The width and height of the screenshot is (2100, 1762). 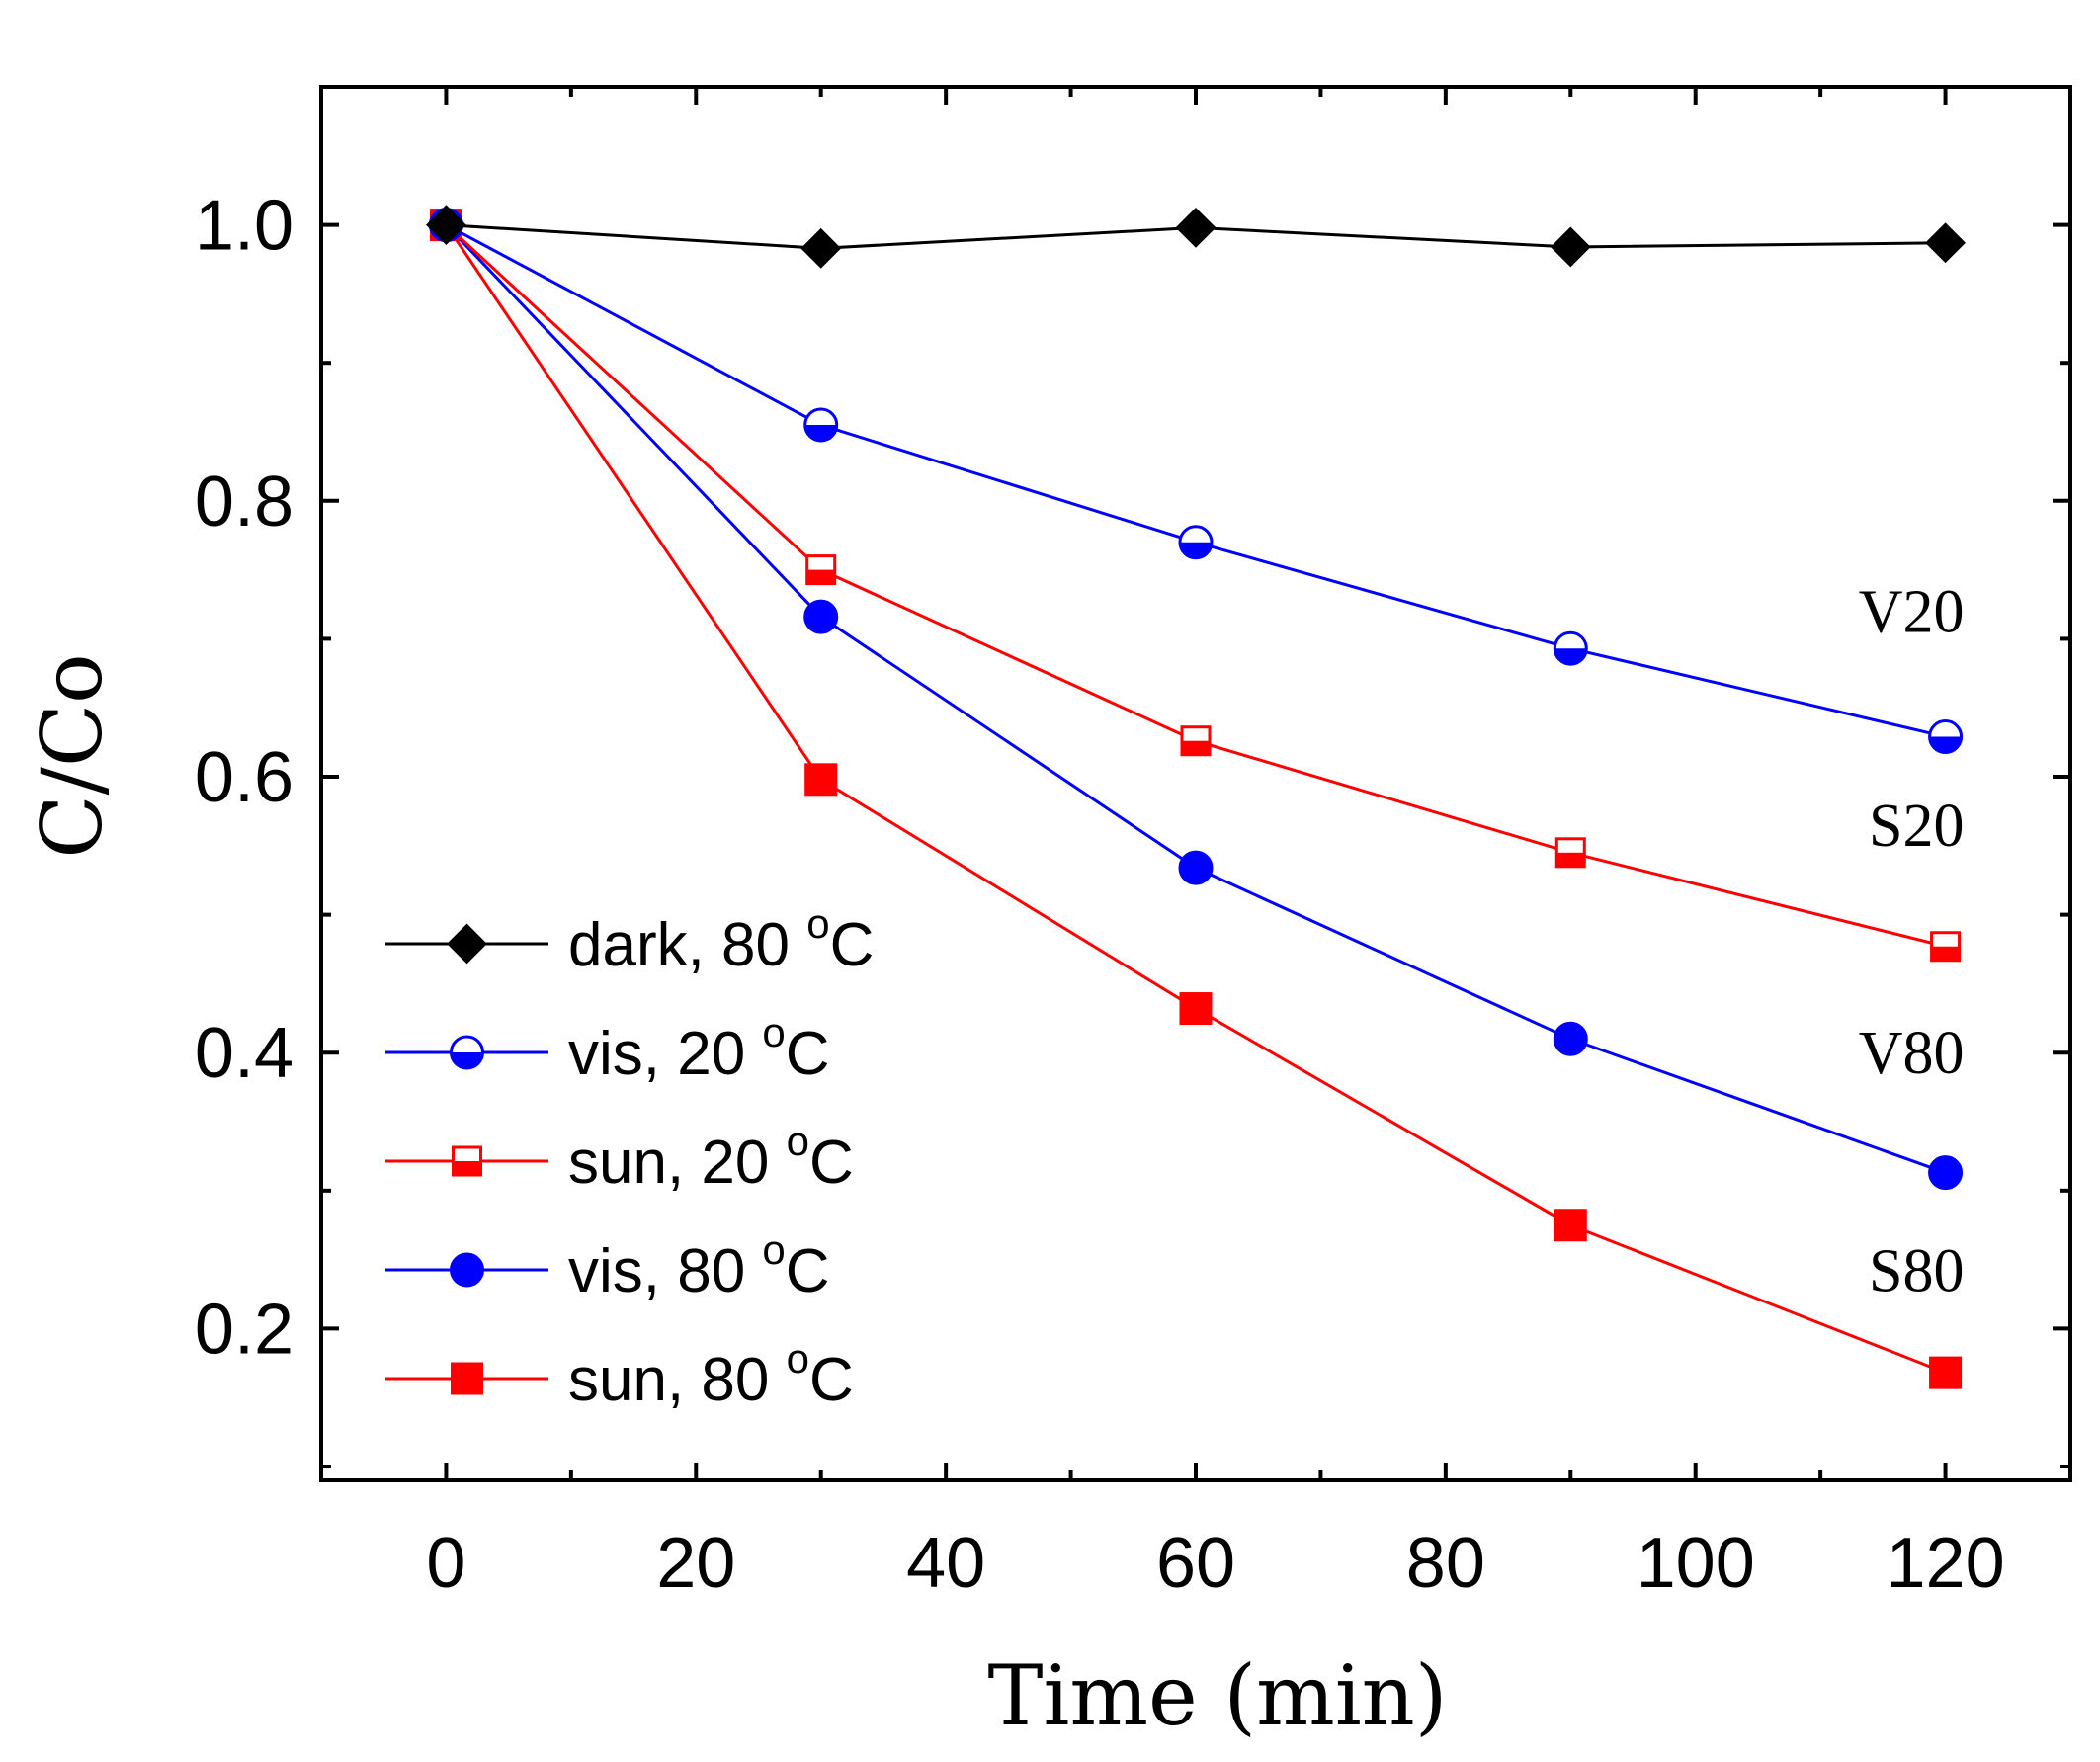 What do you see at coordinates (945, 1564) in the screenshot?
I see `x-tick-label: 40` at bounding box center [945, 1564].